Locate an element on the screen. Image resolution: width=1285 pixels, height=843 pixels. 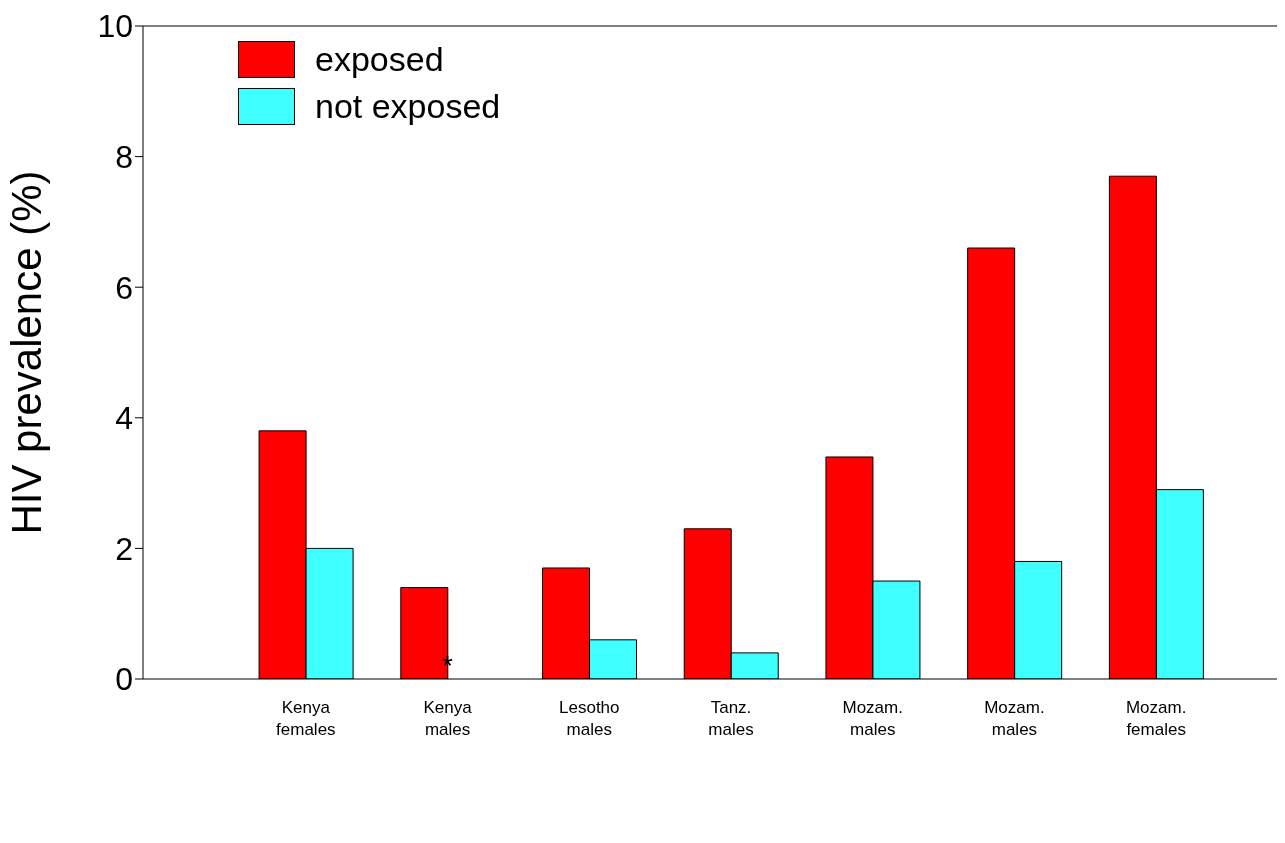
legend-label: not exposed is located at coordinates (408, 106).